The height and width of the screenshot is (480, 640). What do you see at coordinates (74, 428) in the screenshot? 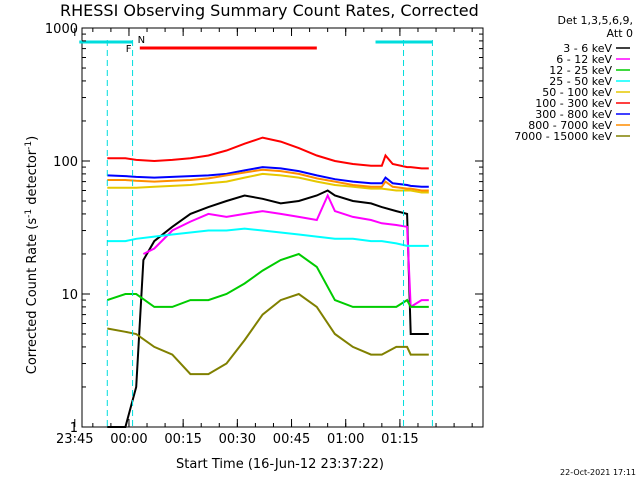
I see `y-tick-label: 1` at bounding box center [74, 428].